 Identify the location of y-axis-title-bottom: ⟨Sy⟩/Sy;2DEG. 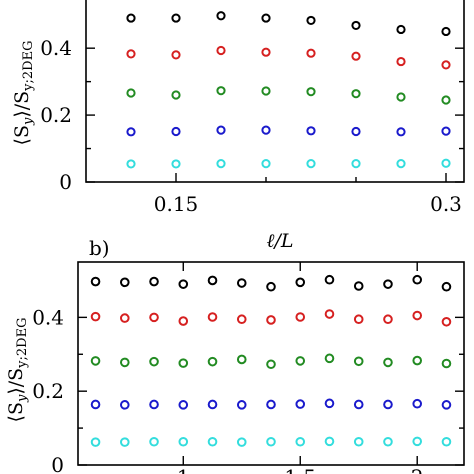
(17, 370).